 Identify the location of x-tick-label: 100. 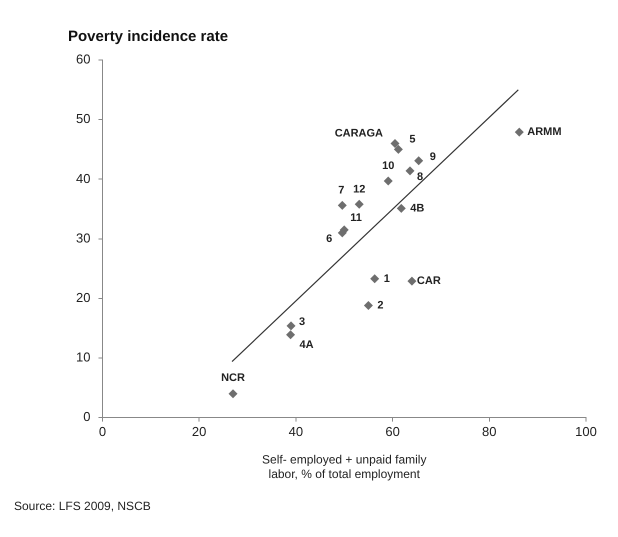
(586, 431).